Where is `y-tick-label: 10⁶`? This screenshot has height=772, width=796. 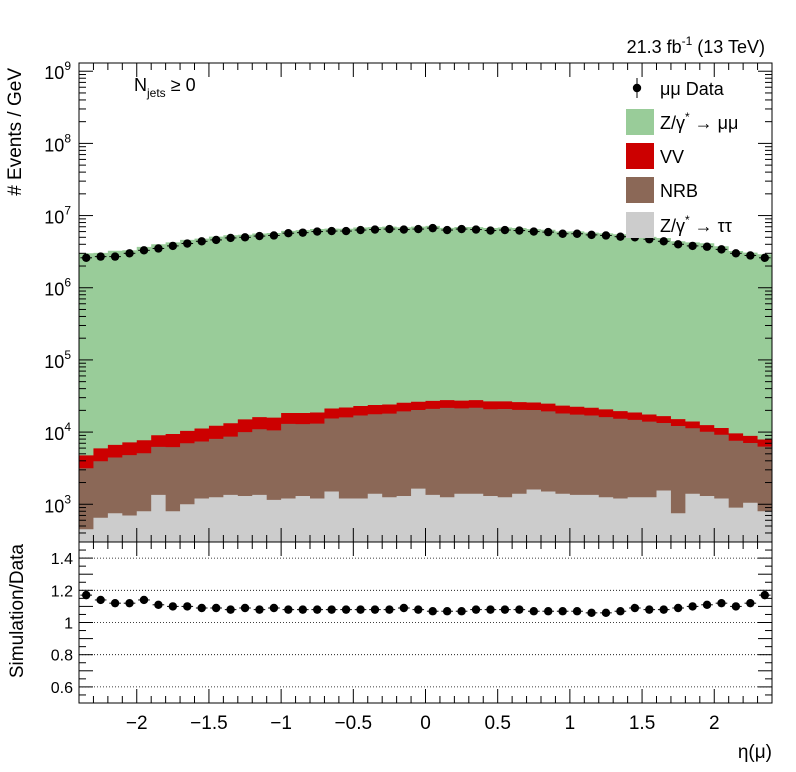
y-tick-label: 10⁶ is located at coordinates (57, 288).